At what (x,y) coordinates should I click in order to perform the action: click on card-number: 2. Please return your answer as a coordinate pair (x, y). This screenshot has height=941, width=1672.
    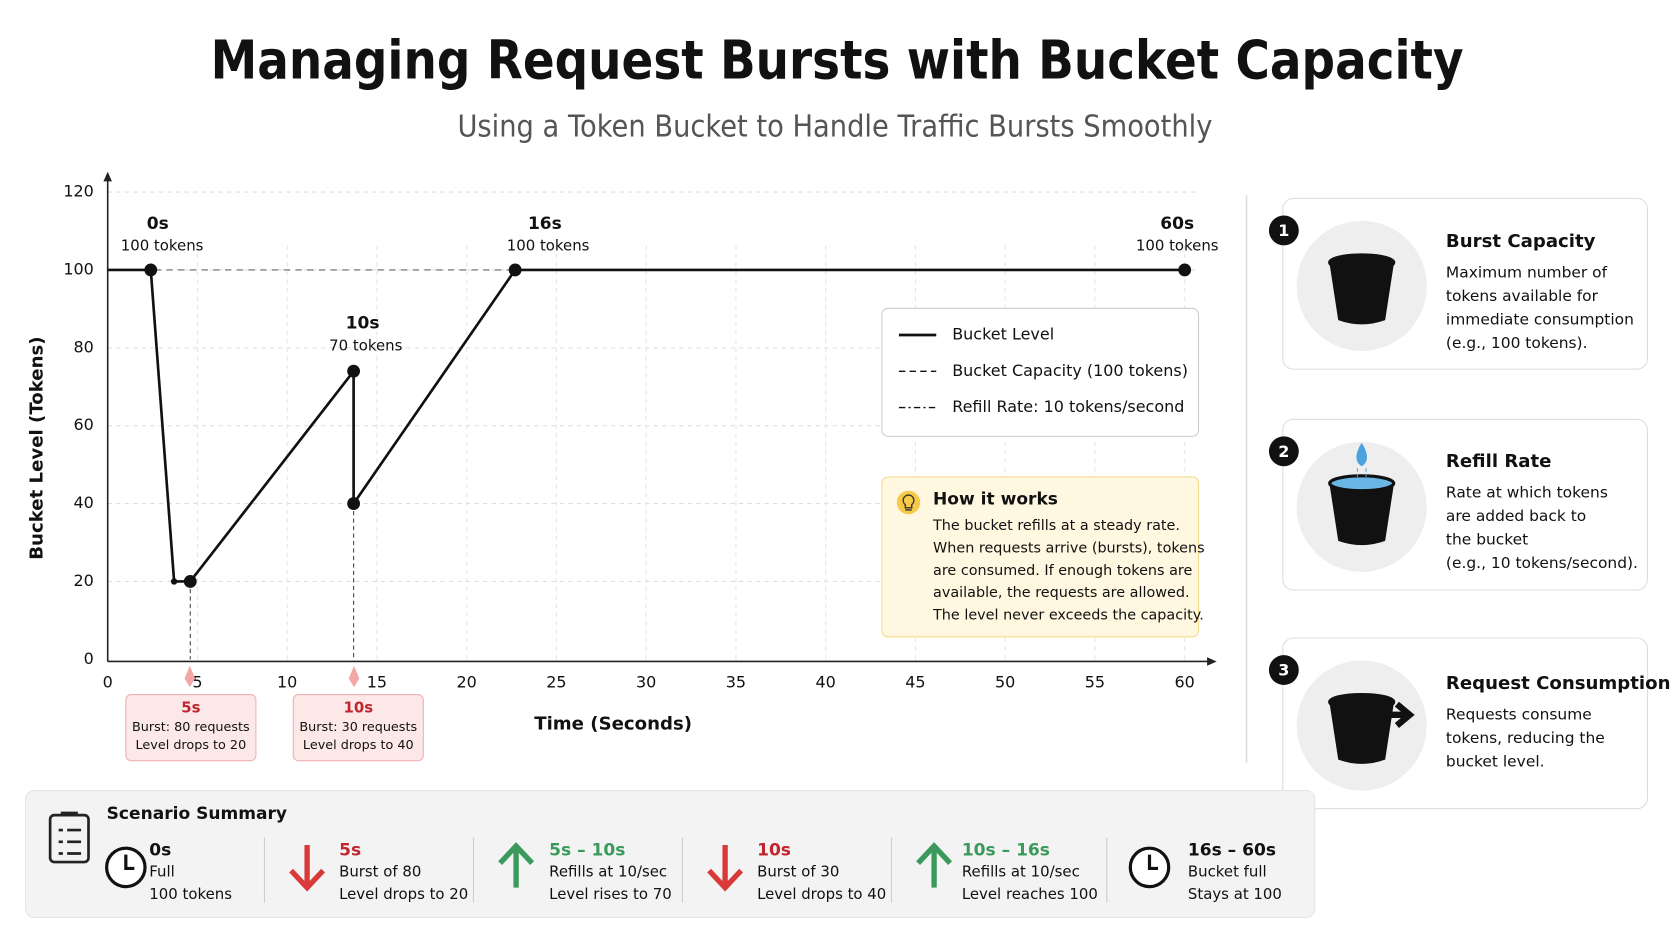
    Looking at the image, I should click on (1283, 451).